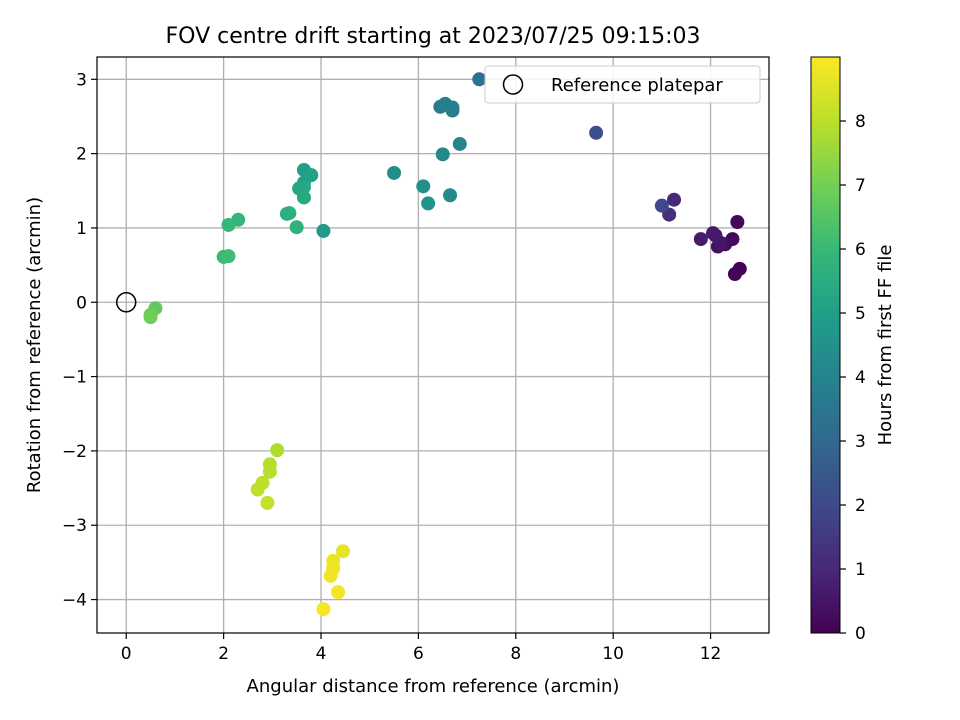 This screenshot has height=720, width=960. What do you see at coordinates (126, 654) in the screenshot?
I see `x-tick-label: 0` at bounding box center [126, 654].